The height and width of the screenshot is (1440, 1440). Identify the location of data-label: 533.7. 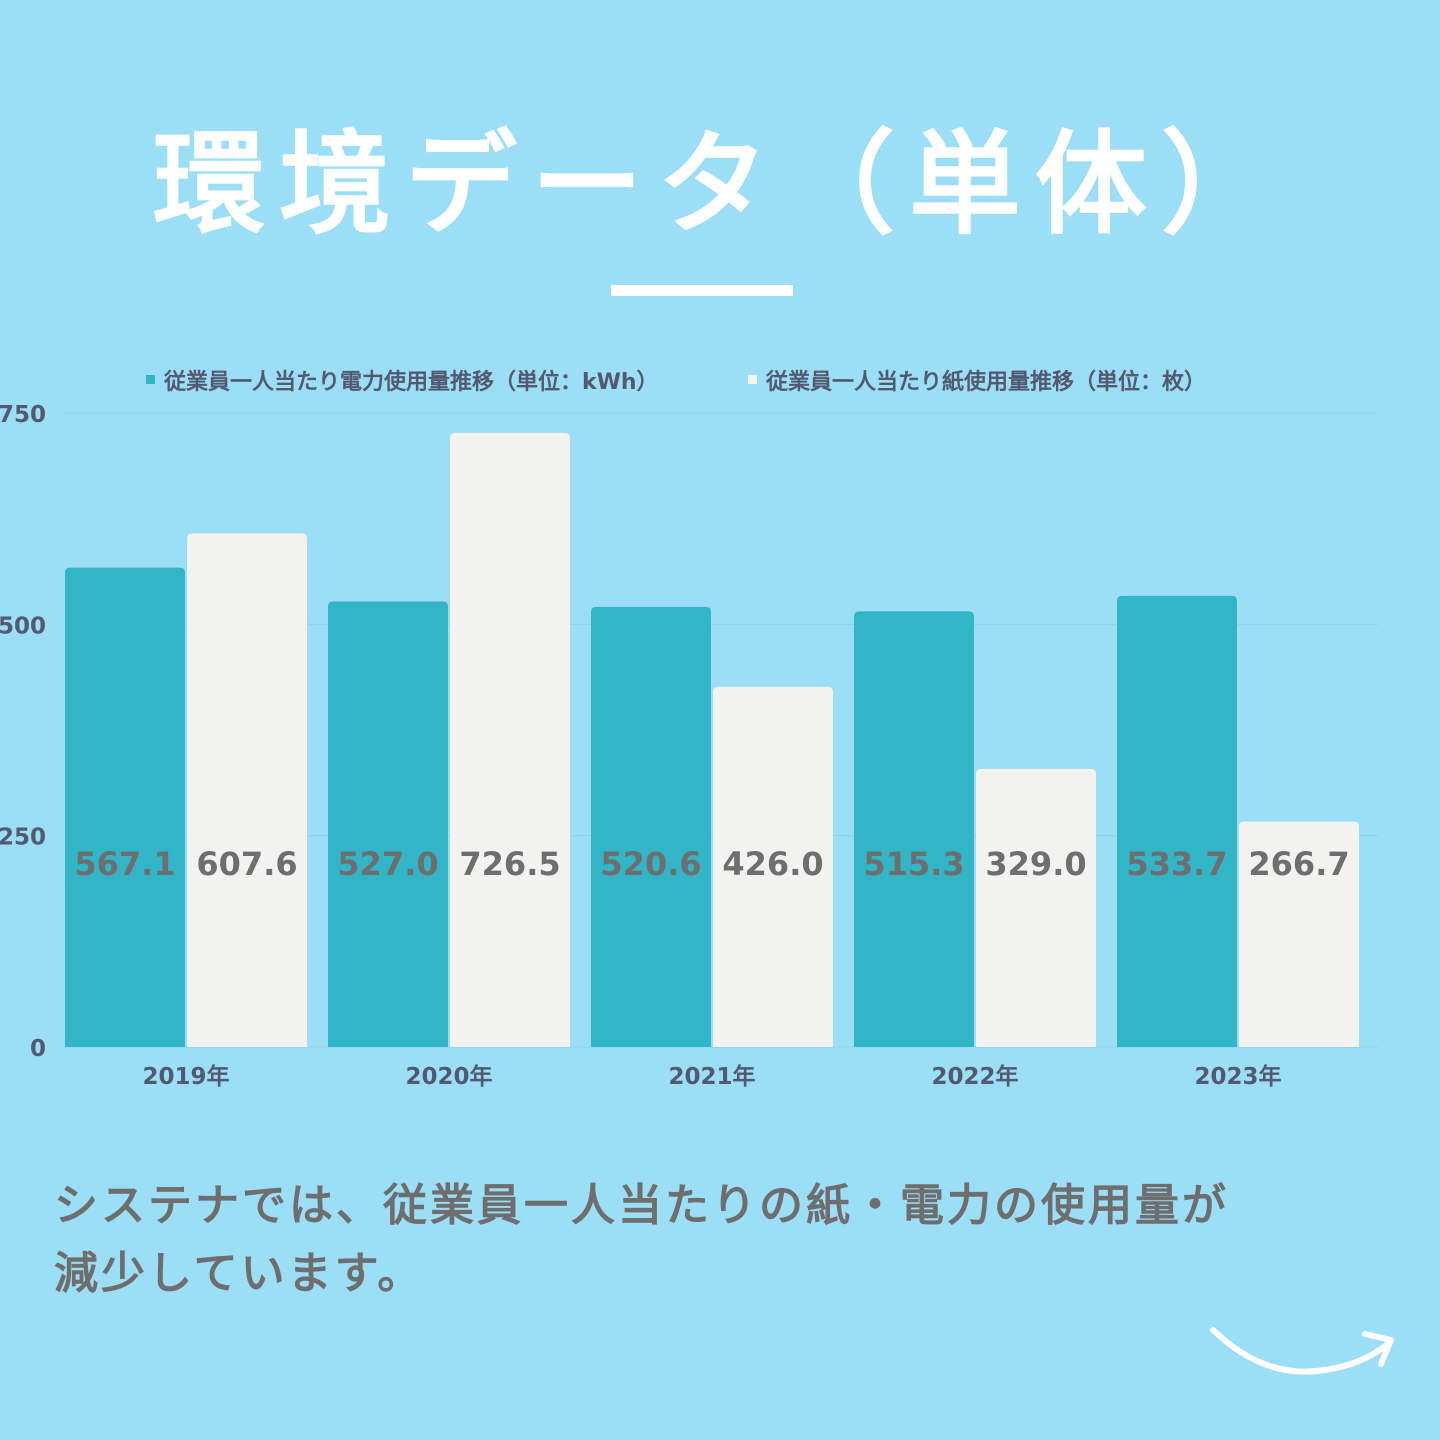
(1176, 864).